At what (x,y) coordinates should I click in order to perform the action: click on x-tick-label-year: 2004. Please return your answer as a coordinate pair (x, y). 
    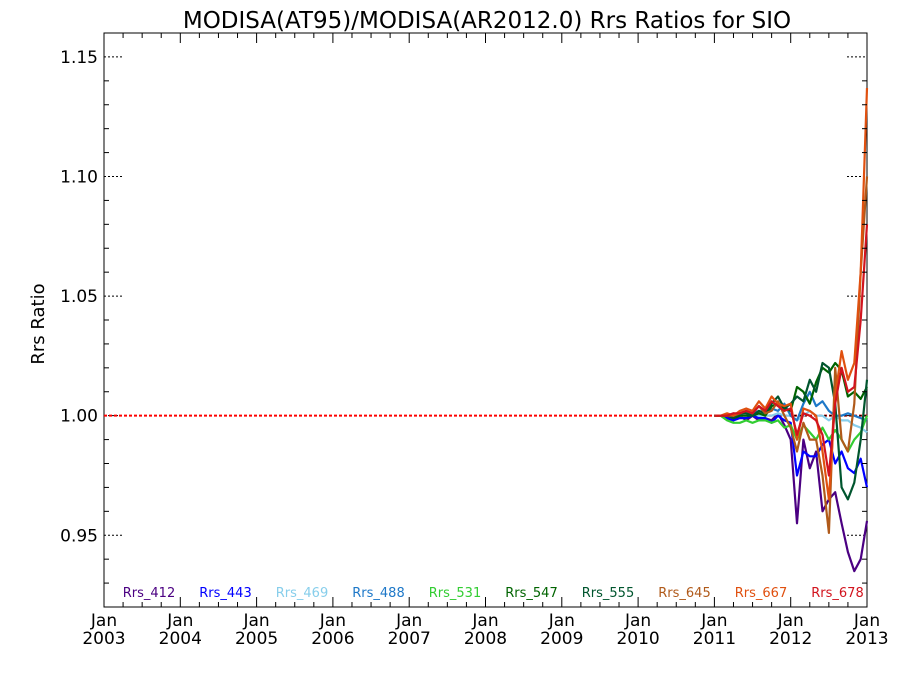
    Looking at the image, I should click on (180, 639).